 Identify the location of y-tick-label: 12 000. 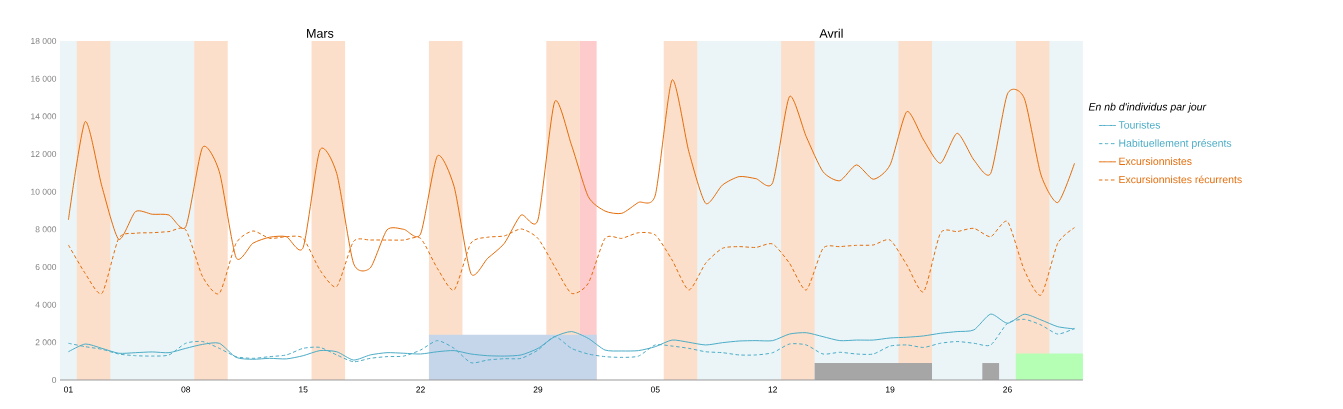
(44, 153).